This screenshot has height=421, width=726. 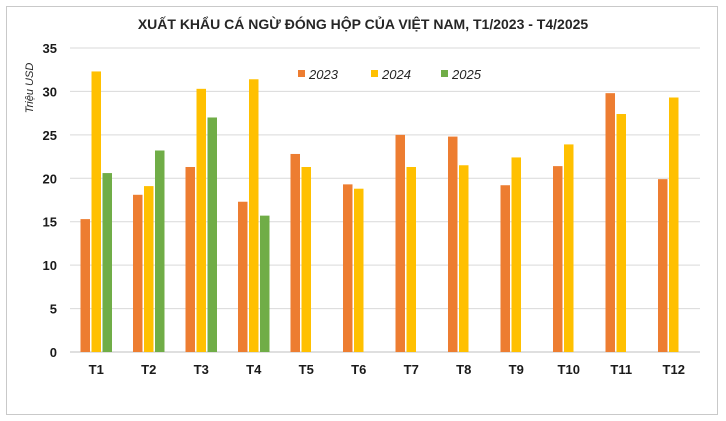 I want to click on bar-2023-T2, so click(x=138, y=273).